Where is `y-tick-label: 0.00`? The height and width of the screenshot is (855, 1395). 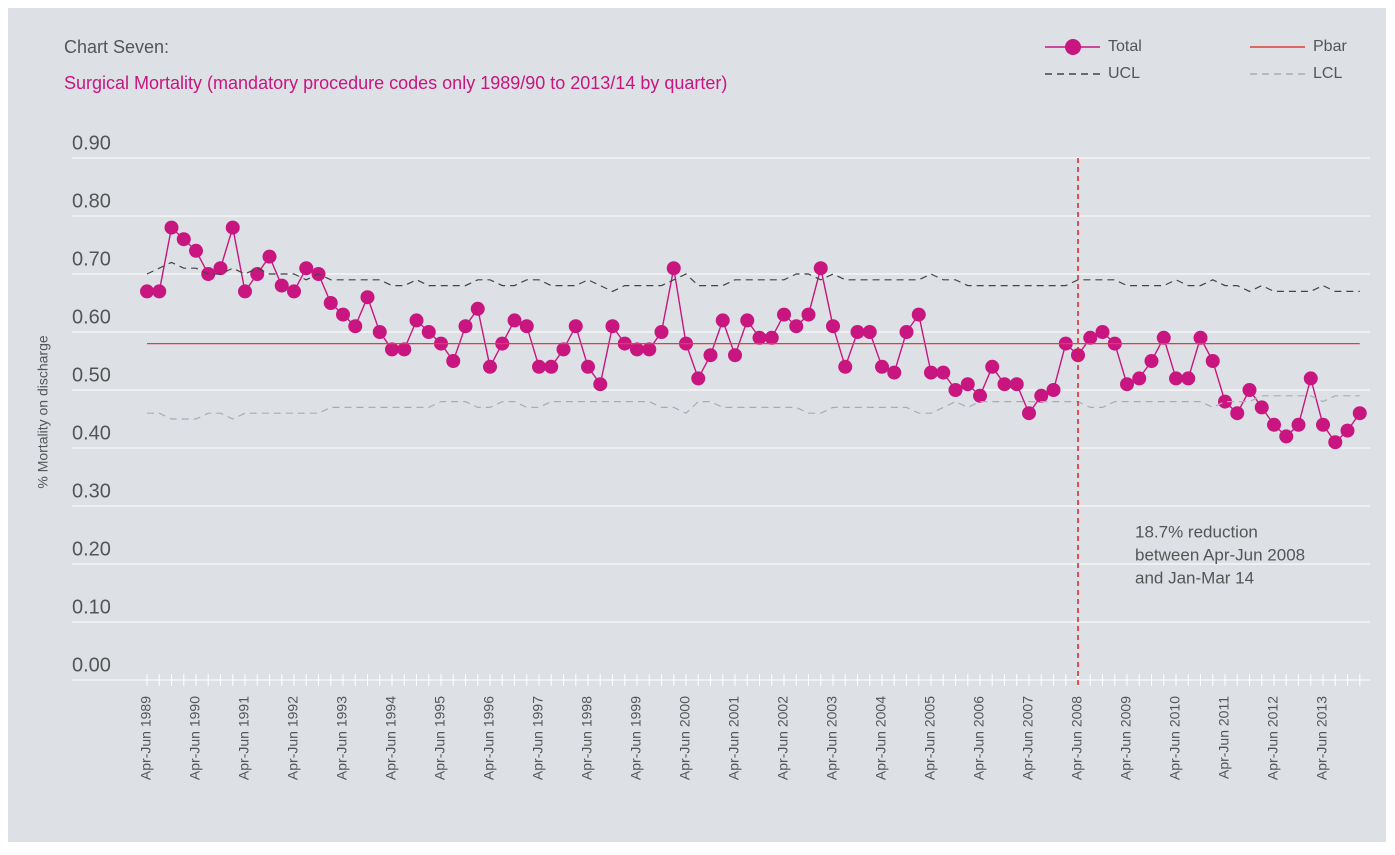
y-tick-label: 0.00 is located at coordinates (91, 665).